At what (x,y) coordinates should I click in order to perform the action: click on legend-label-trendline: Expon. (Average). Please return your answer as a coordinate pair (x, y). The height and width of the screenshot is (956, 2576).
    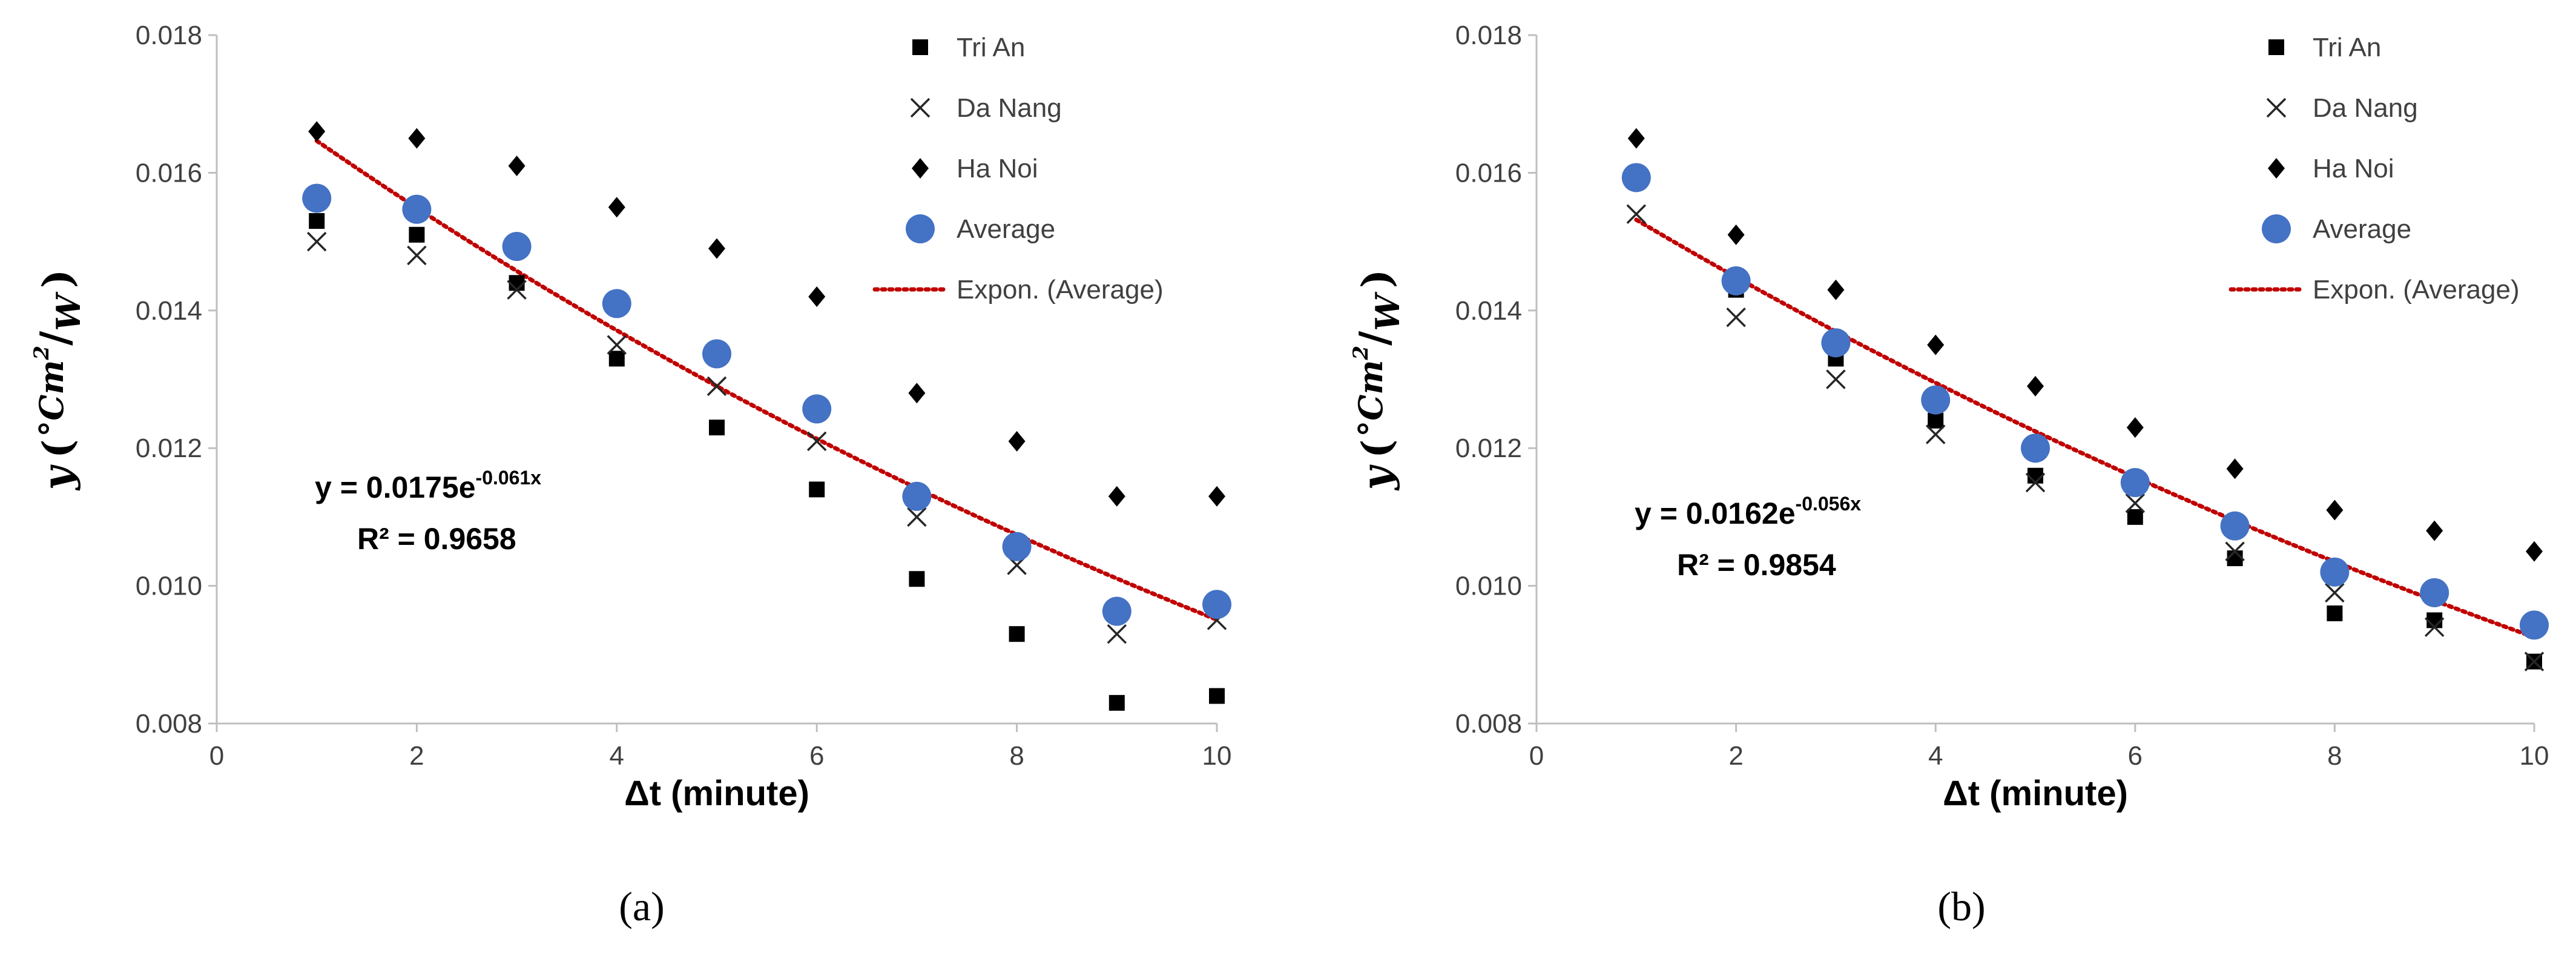
    Looking at the image, I should click on (1060, 290).